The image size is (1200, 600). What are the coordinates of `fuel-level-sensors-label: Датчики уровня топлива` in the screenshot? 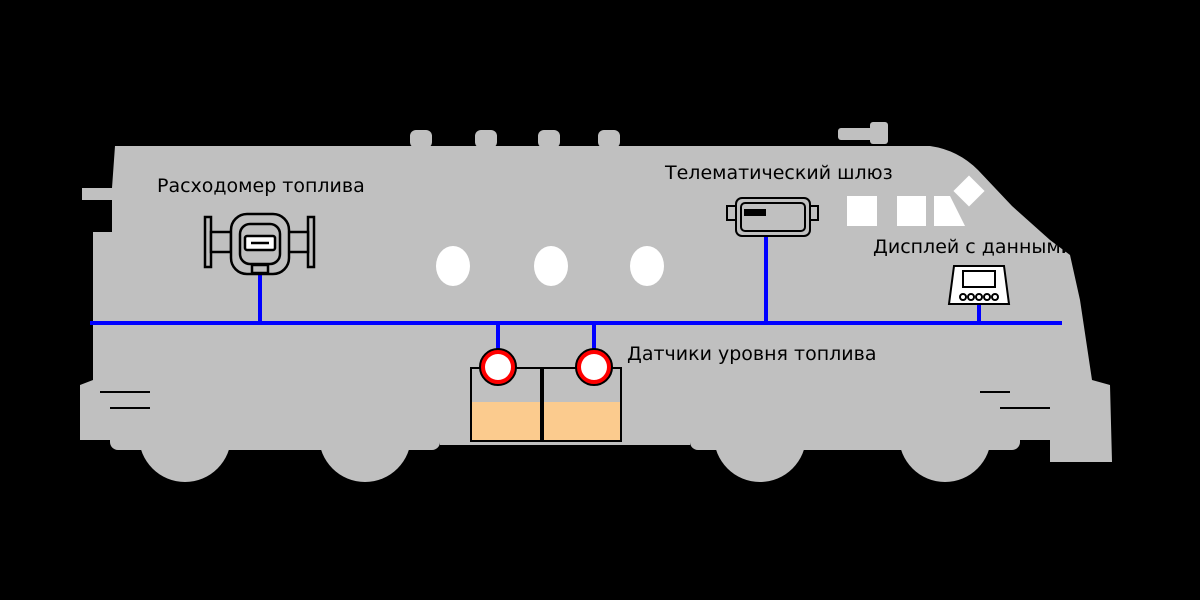 It's located at (752, 354).